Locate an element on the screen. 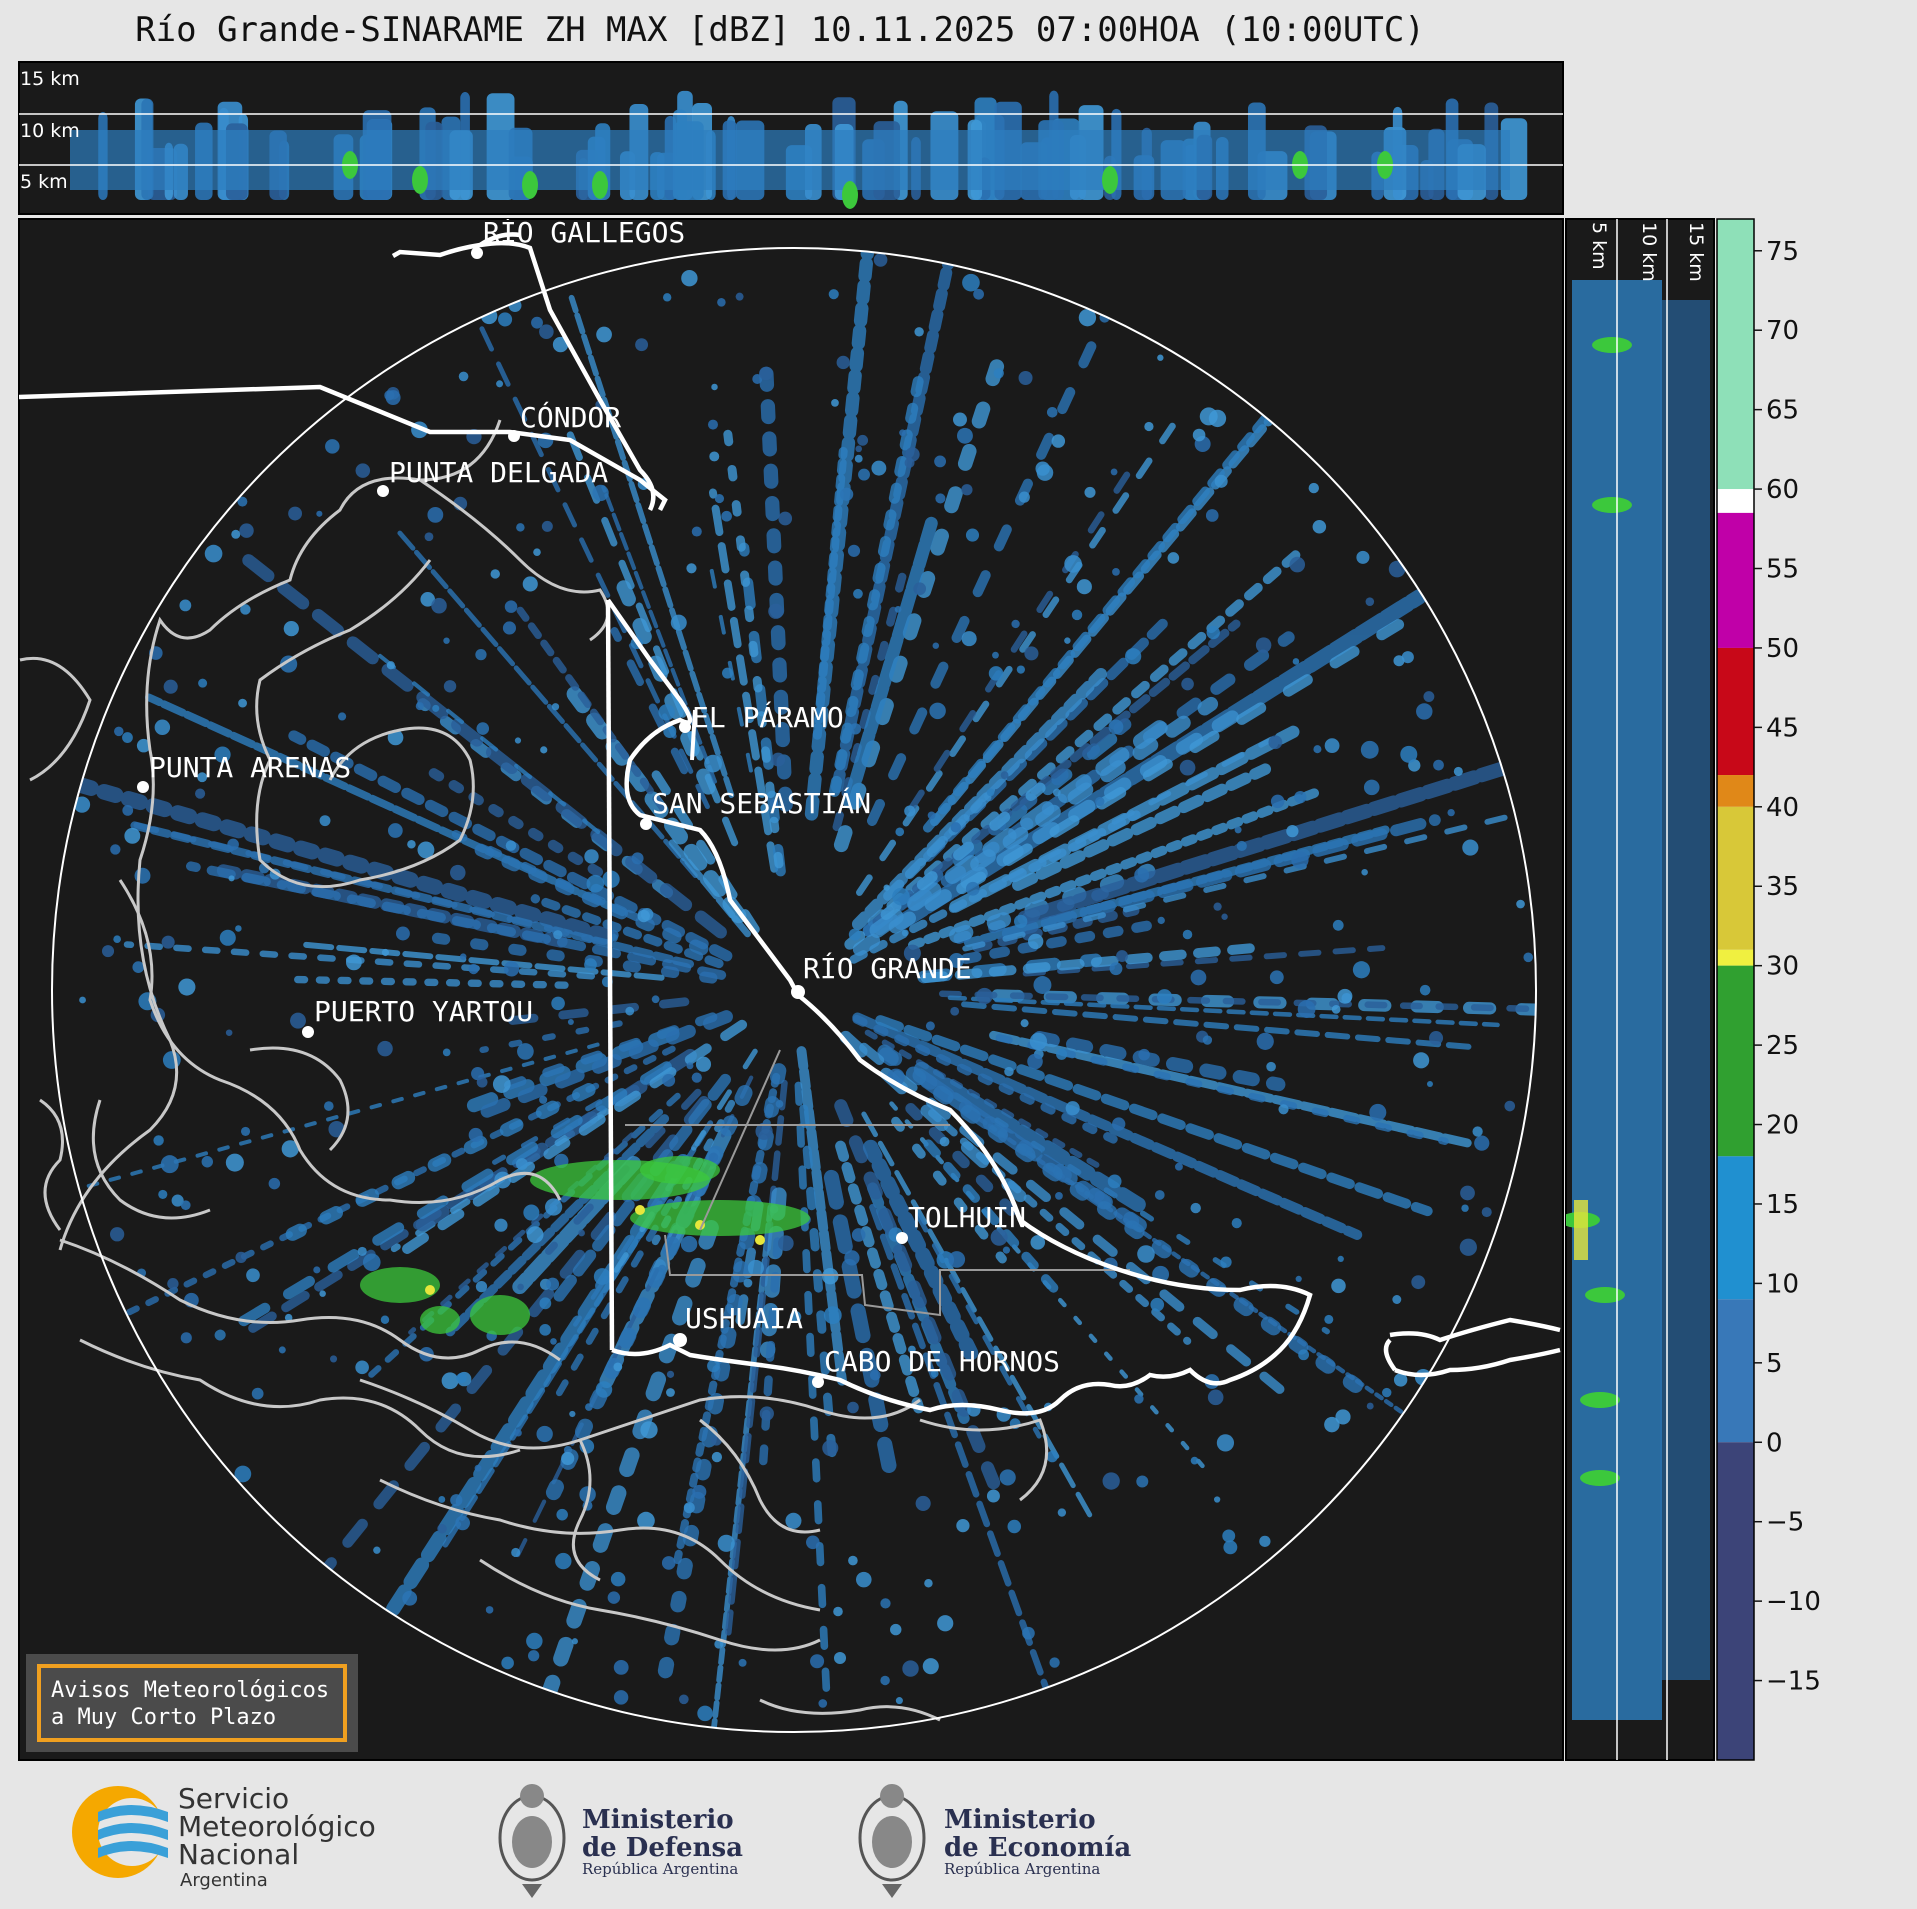  colorbar-tick-label: 20 is located at coordinates (1782, 1126).